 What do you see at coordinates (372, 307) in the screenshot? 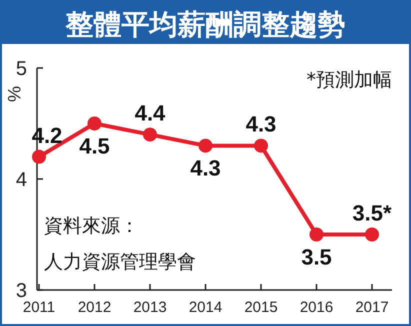
I see `x-tick-label: 2017` at bounding box center [372, 307].